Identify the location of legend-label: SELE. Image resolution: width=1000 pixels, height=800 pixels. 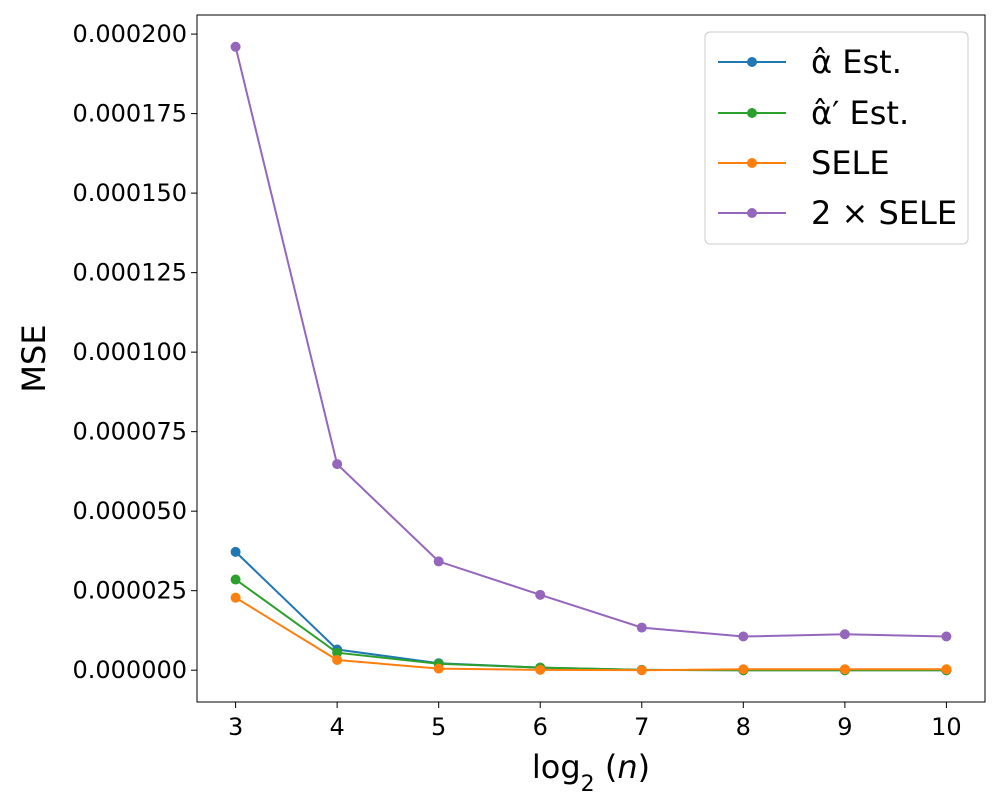
(850, 163).